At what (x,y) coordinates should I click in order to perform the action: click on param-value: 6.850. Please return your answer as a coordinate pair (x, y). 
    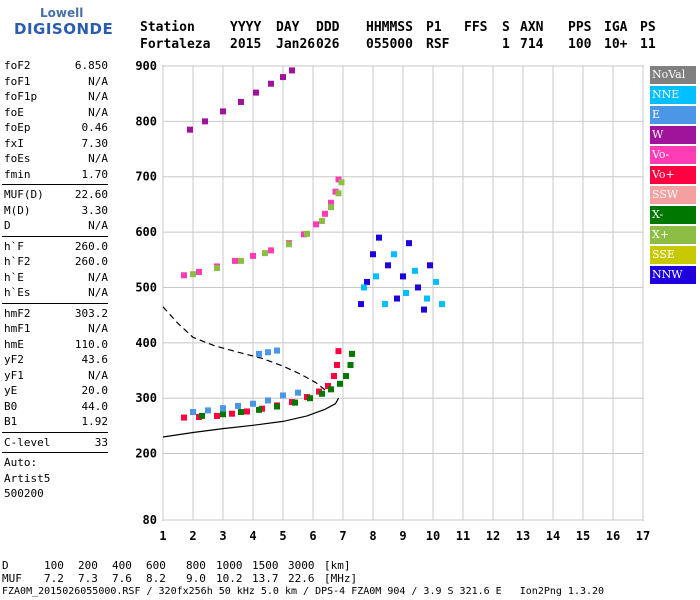
    Looking at the image, I should click on (91, 65).